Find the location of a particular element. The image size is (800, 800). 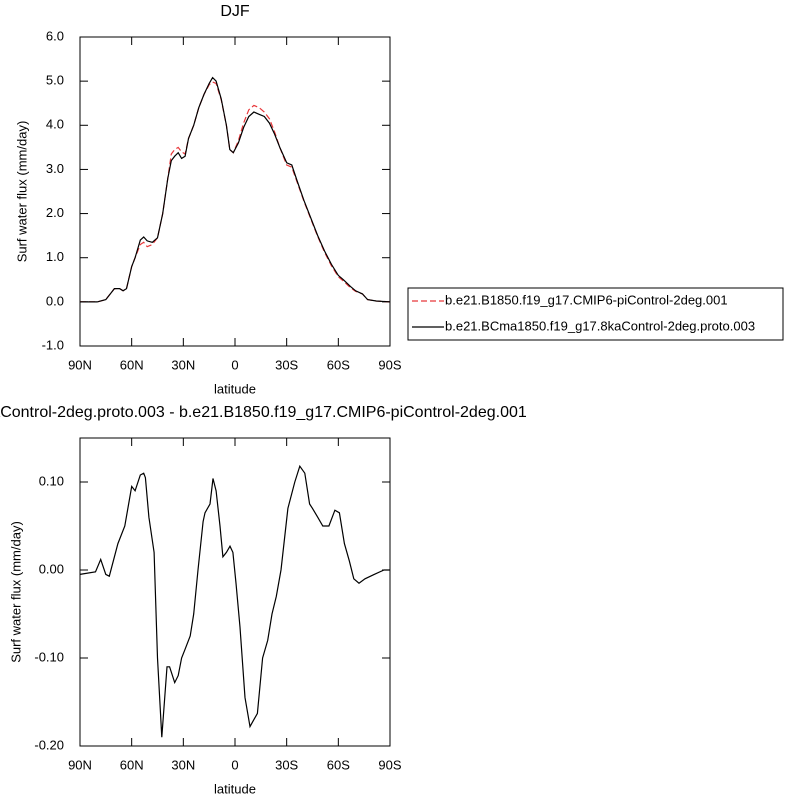

y-tick-label: 0.0 is located at coordinates (55, 300).